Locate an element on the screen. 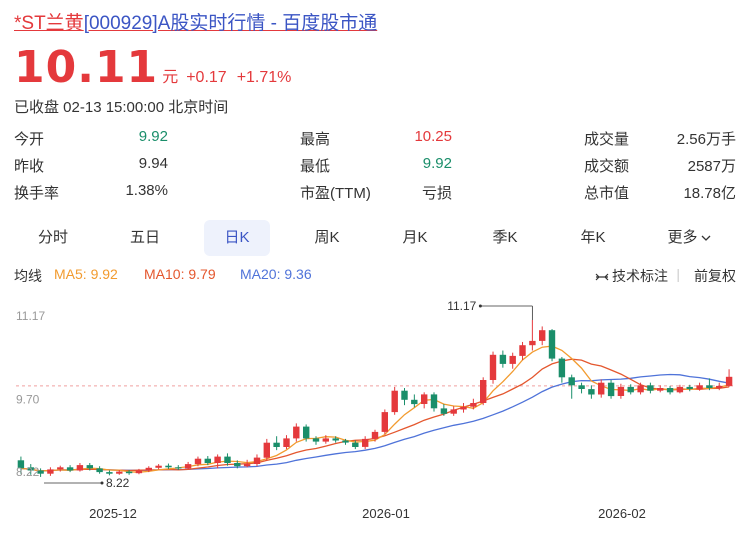 The height and width of the screenshot is (535, 750). stat-value: 9.92 is located at coordinates (153, 136).